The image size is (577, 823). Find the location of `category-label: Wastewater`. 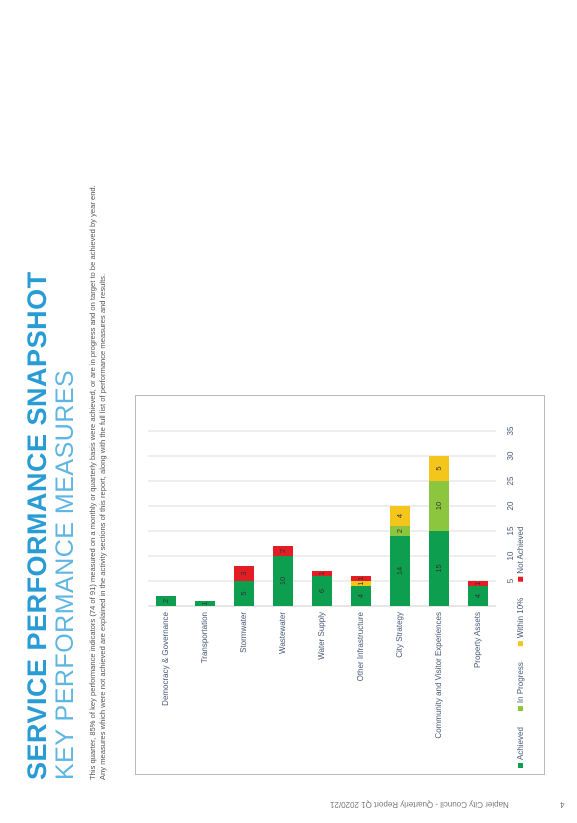

category-label: Wastewater is located at coordinates (282, 633).